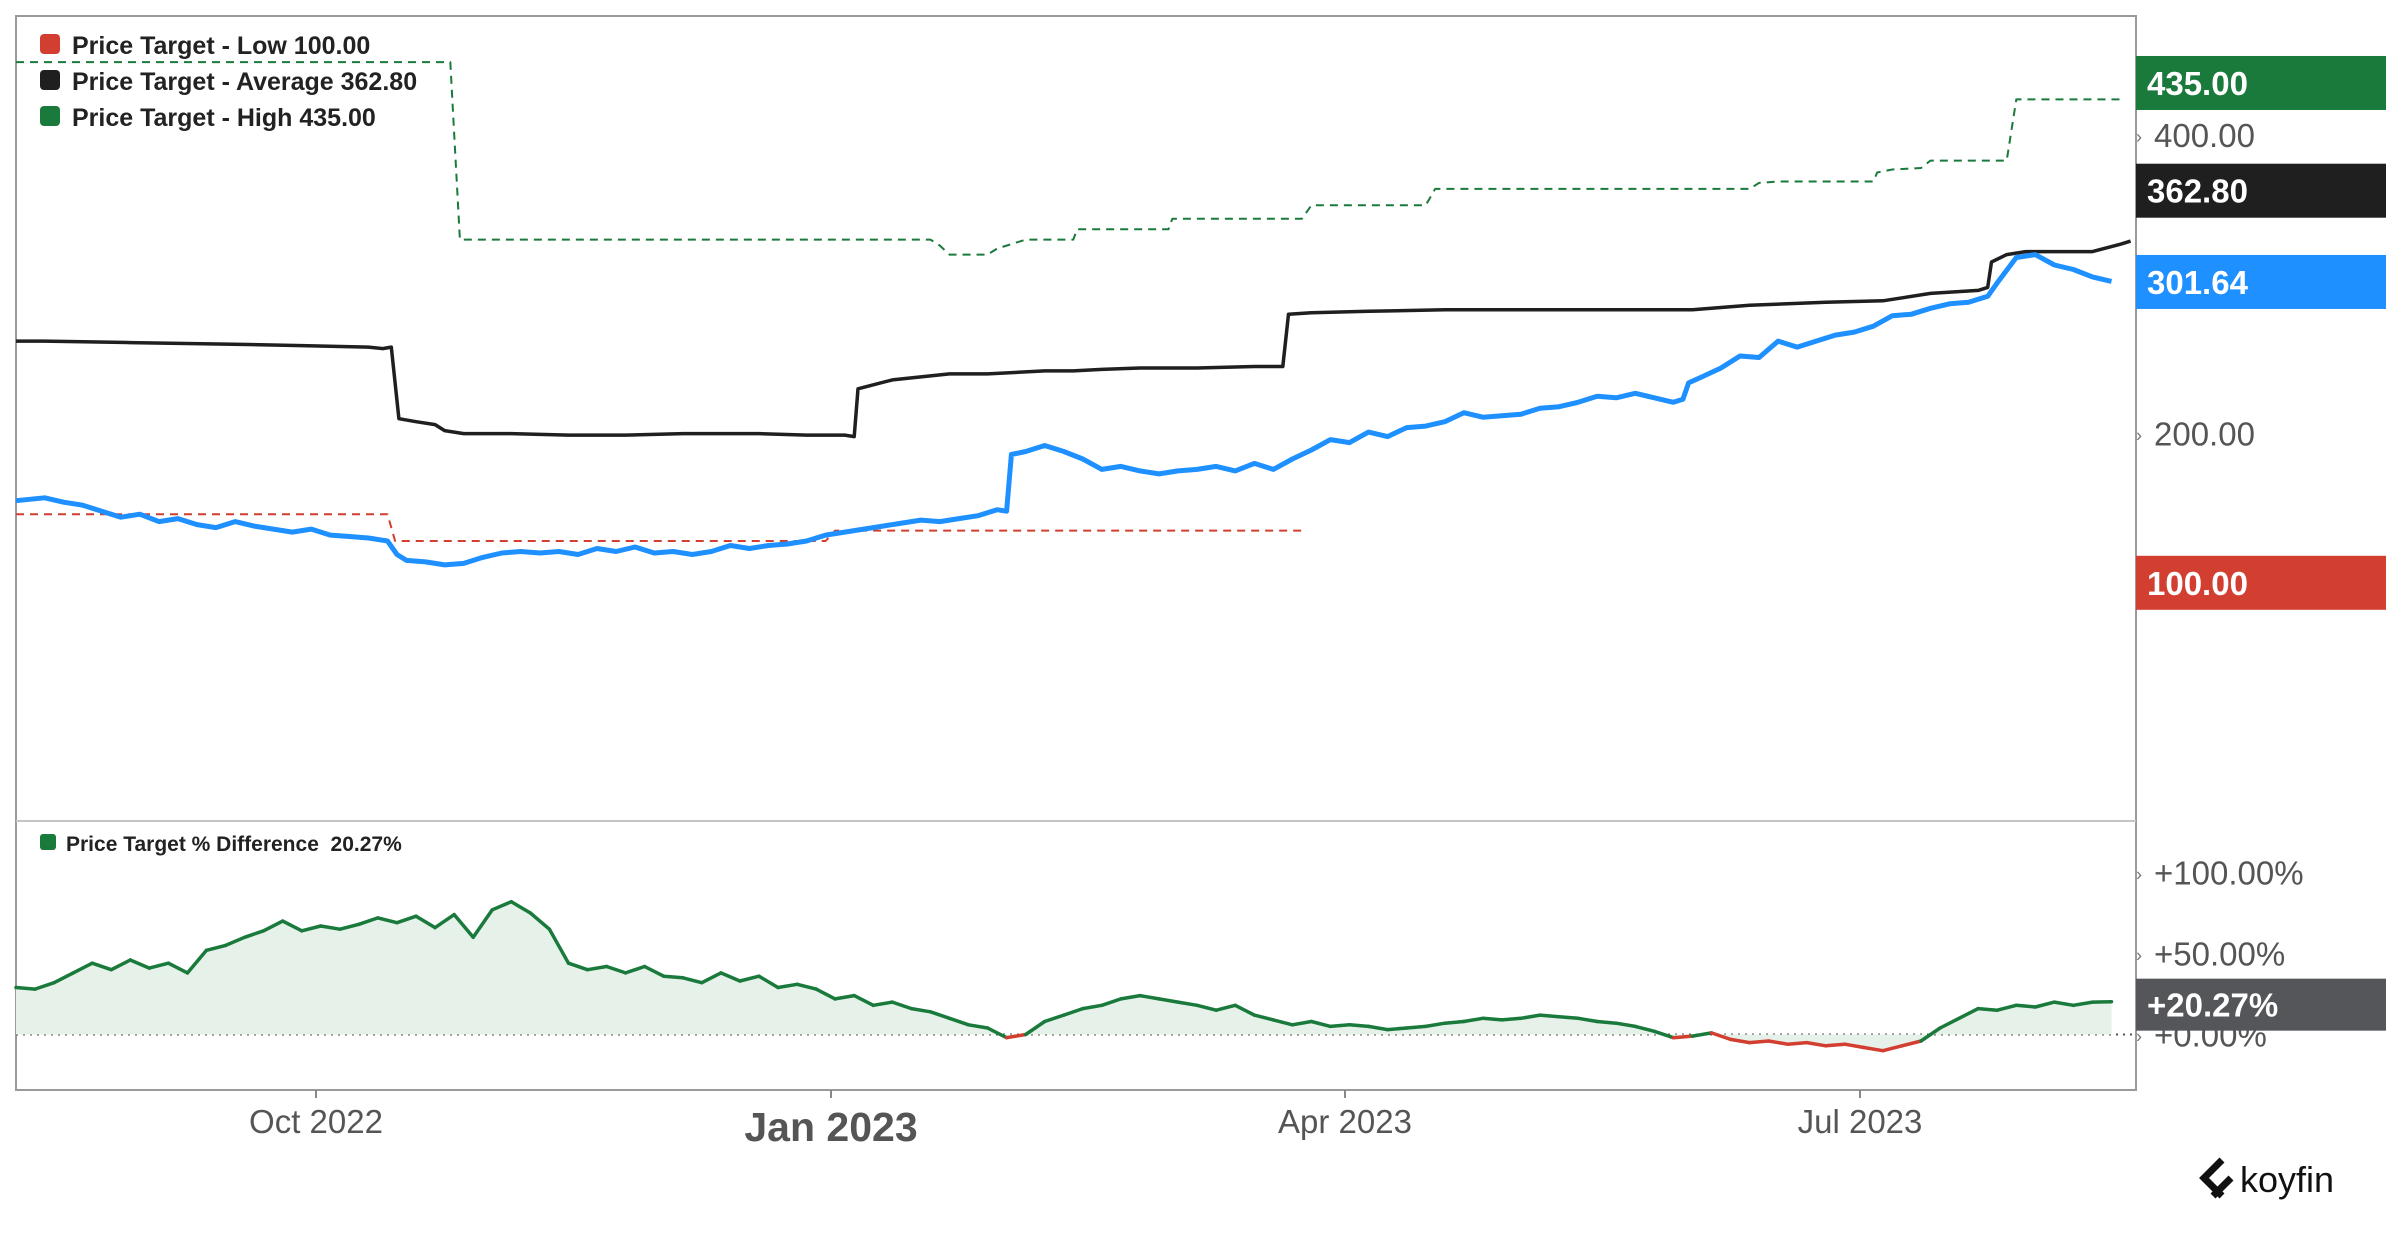 This screenshot has width=2400, height=1245. I want to click on difference-legend: Price Target % Difference 20.27%, so click(221, 844).